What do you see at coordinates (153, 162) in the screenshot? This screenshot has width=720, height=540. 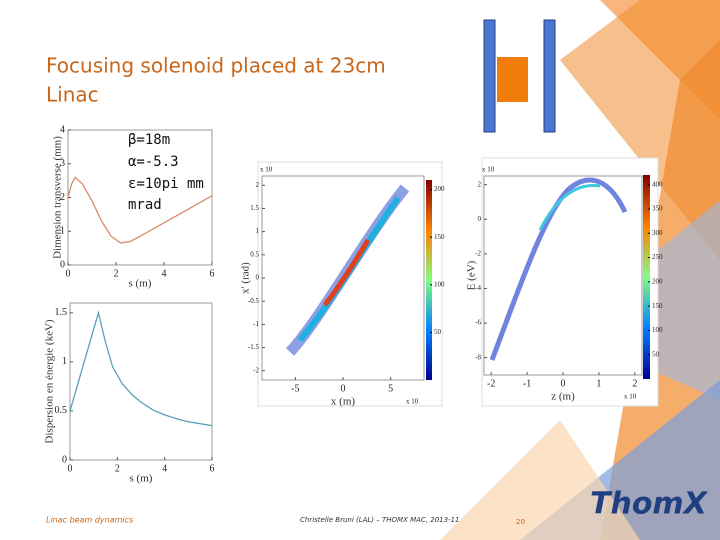 I see `parameter: α=-5.3` at bounding box center [153, 162].